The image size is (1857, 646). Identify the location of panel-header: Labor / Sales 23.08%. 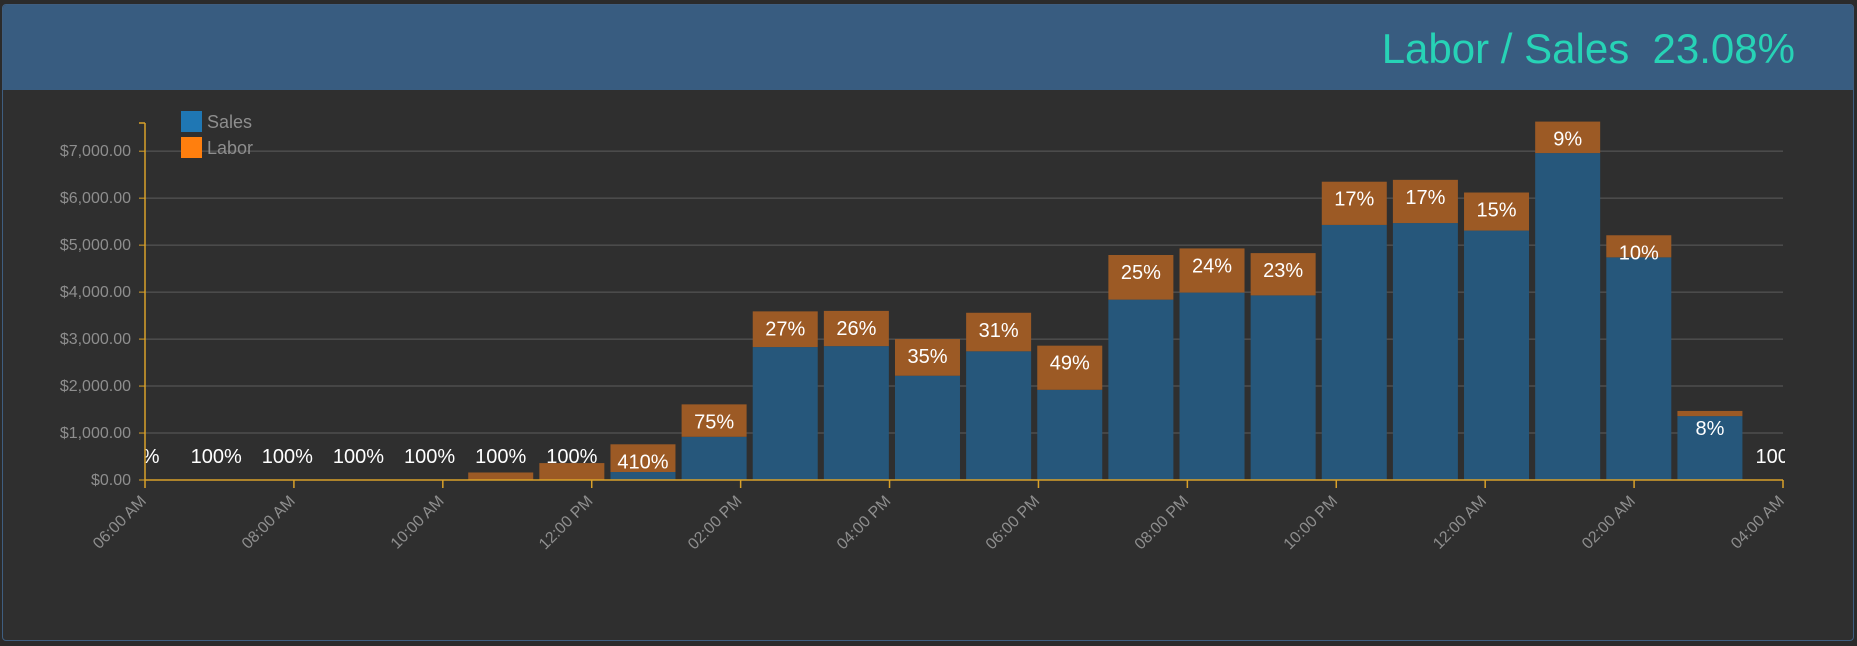
(928, 47).